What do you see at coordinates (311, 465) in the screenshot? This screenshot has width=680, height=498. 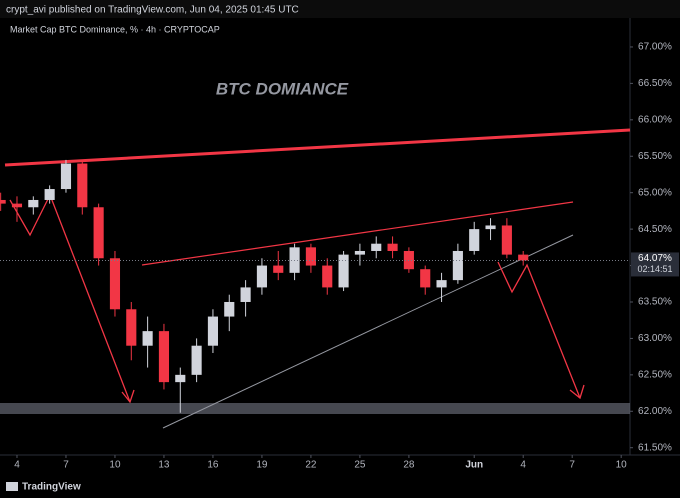 I see `x-tick-label: 22` at bounding box center [311, 465].